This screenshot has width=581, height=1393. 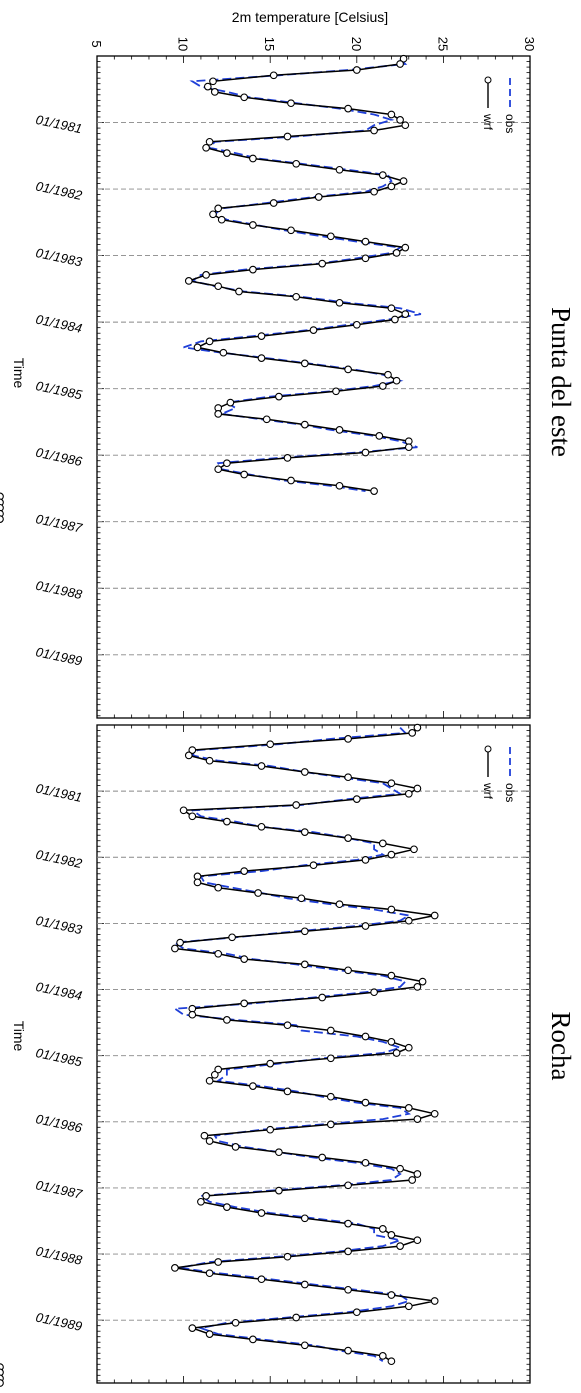 I want to click on x-tick-label: 01/1986, so click(x=59, y=1123).